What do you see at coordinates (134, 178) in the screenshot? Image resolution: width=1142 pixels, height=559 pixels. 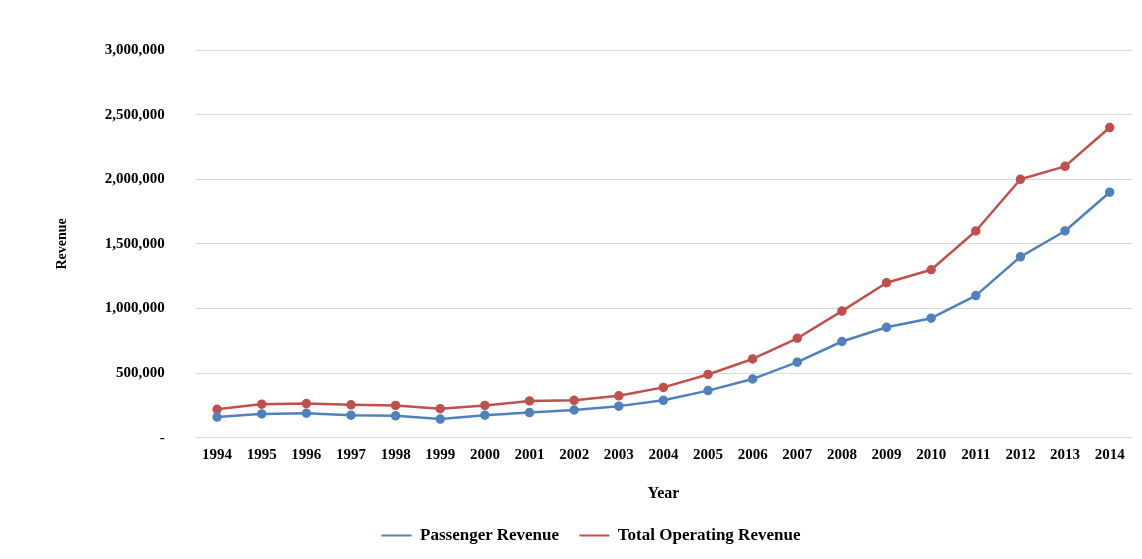 I see `y-tick-label: 2,000,000` at bounding box center [134, 178].